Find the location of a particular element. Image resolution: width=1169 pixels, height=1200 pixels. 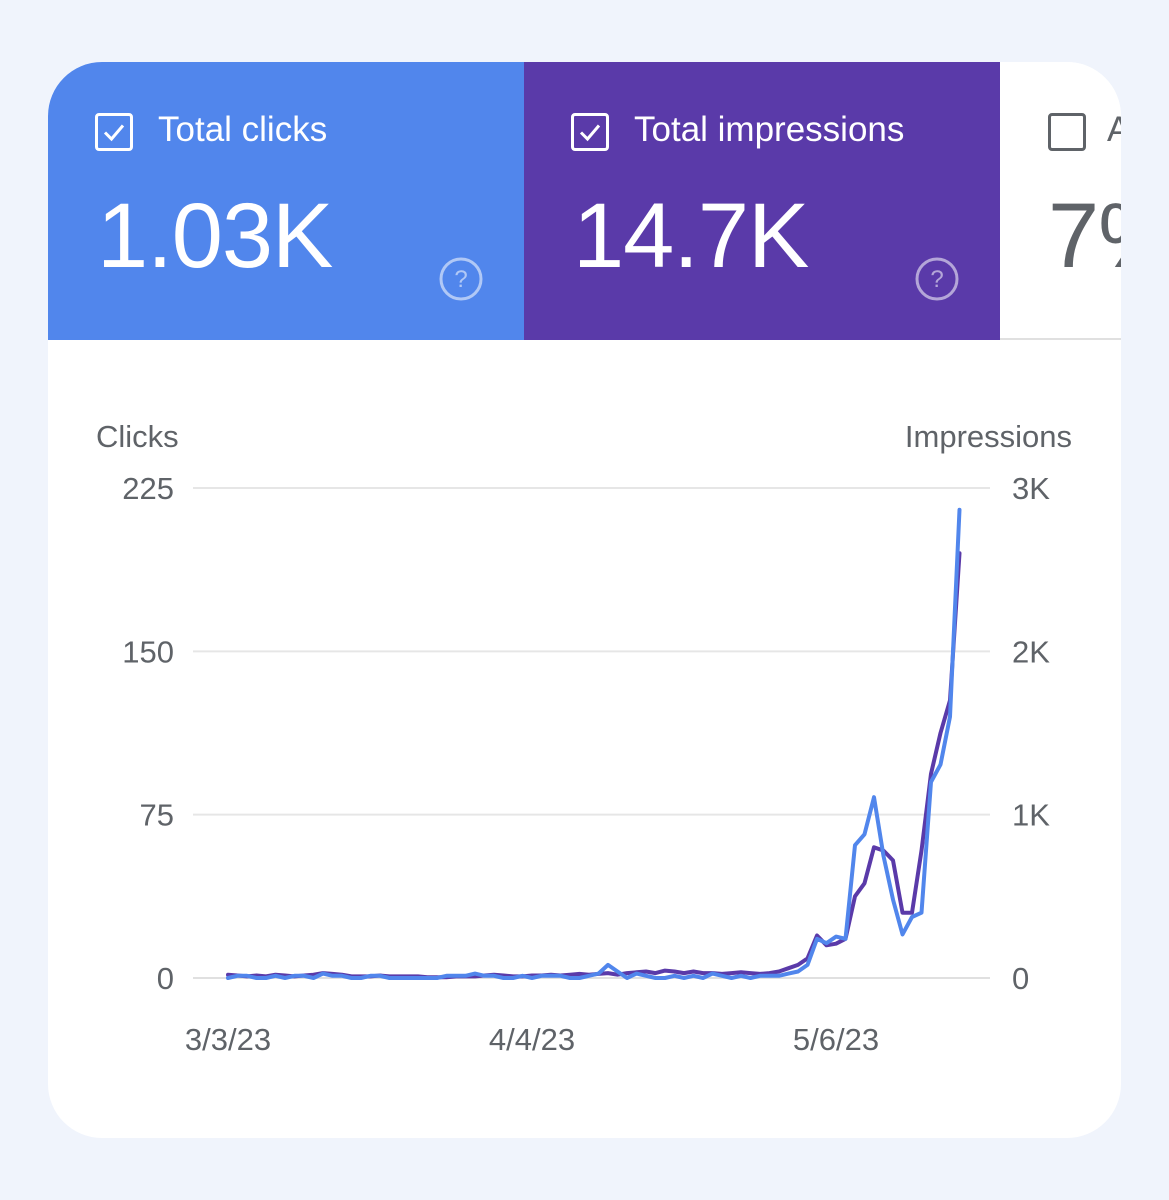

total-impressions-value: 14.7K is located at coordinates (691, 236).